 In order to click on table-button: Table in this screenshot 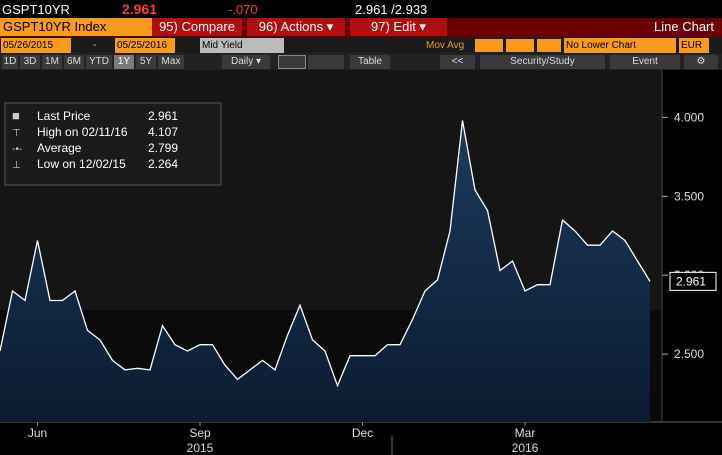, I will do `click(370, 62)`.